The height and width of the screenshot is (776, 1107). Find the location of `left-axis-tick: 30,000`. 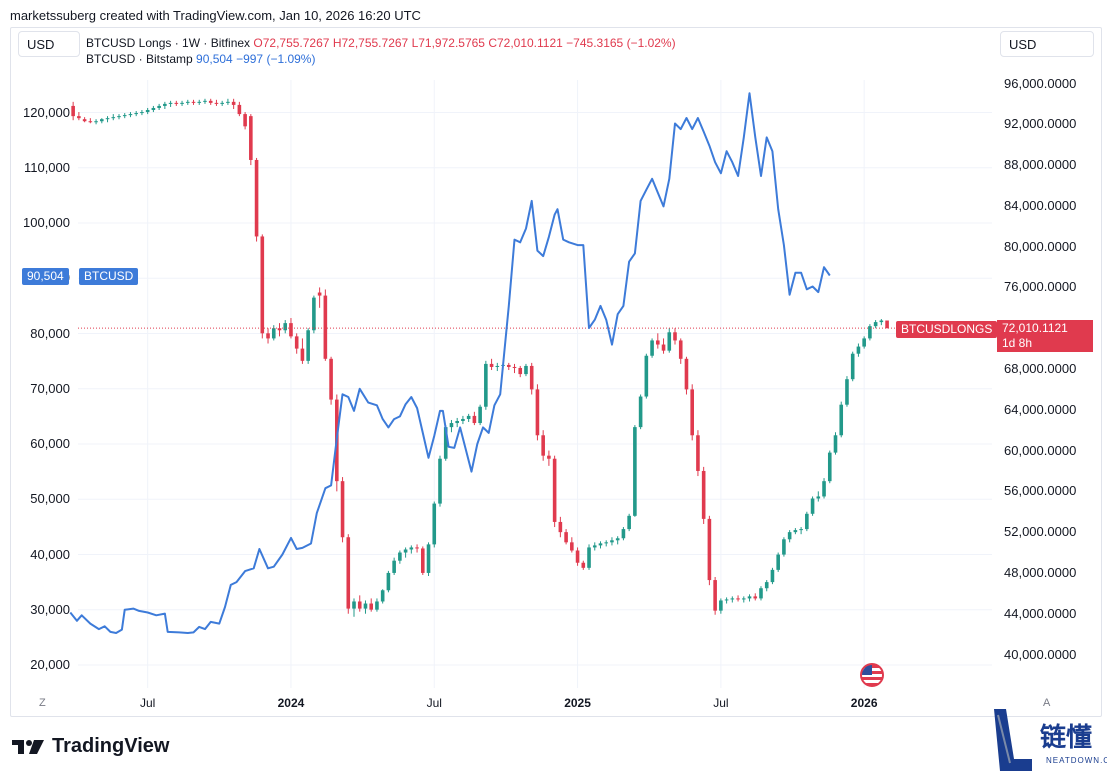

left-axis-tick: 30,000 is located at coordinates (50, 609).